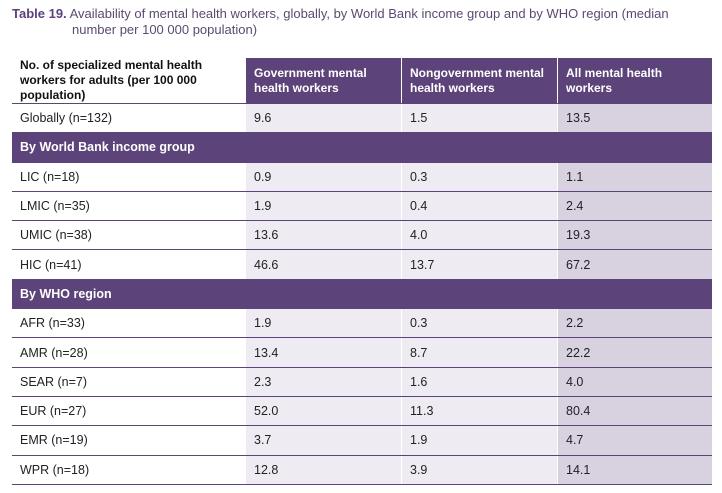 The image size is (722, 493). What do you see at coordinates (634, 118) in the screenshot?
I see `value-cell: 13.5` at bounding box center [634, 118].